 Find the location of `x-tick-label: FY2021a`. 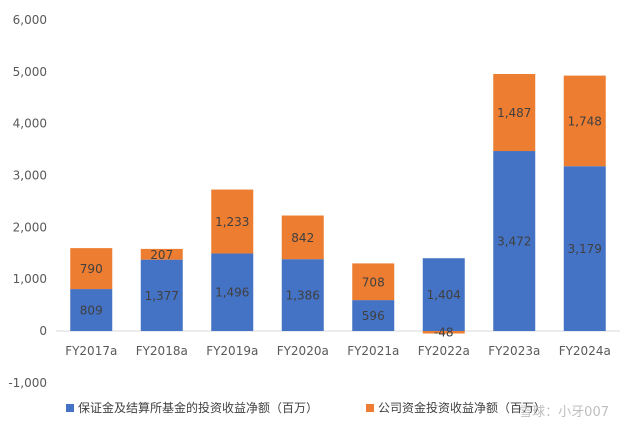

x-tick-label: FY2021a is located at coordinates (373, 351).